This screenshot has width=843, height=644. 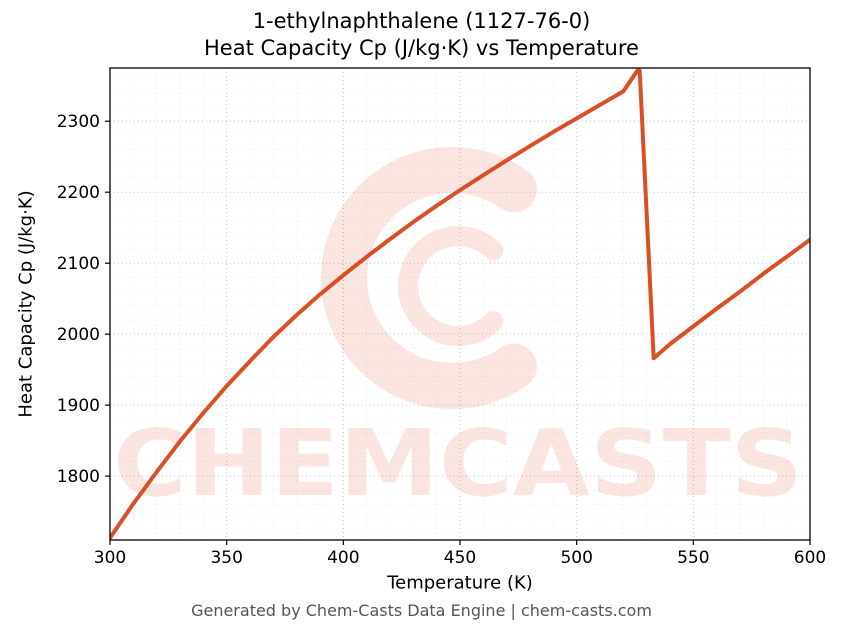 I want to click on x-tick-label: 550, so click(x=693, y=558).